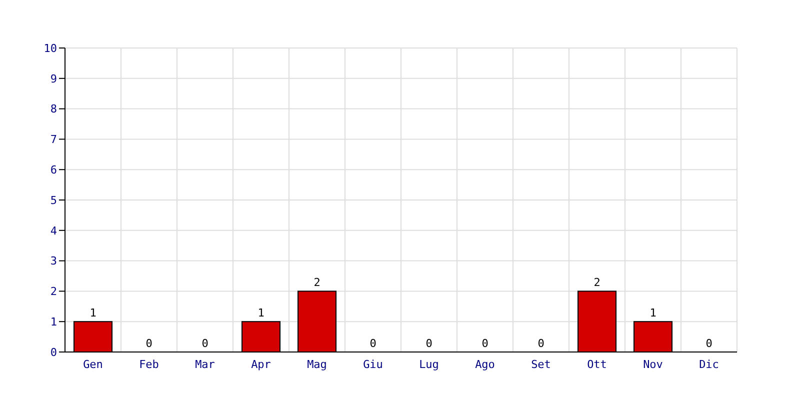 This screenshot has width=800, height=400. Describe the element at coordinates (205, 364) in the screenshot. I see `x-tick-label: Mar` at that location.